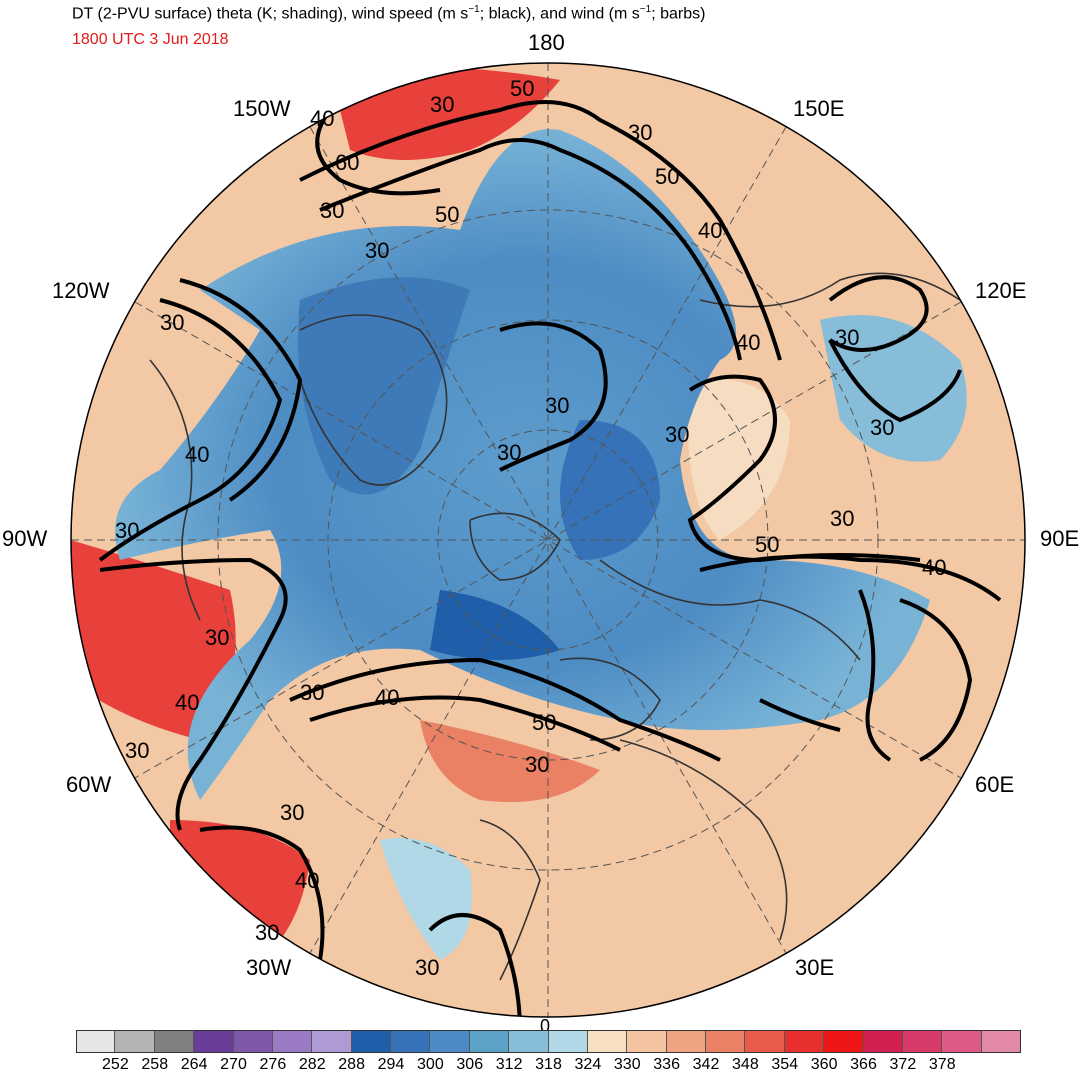 This screenshot has height=1076, width=1088. What do you see at coordinates (942, 1064) in the screenshot?
I see `colorbar-tick-label: 378` at bounding box center [942, 1064].